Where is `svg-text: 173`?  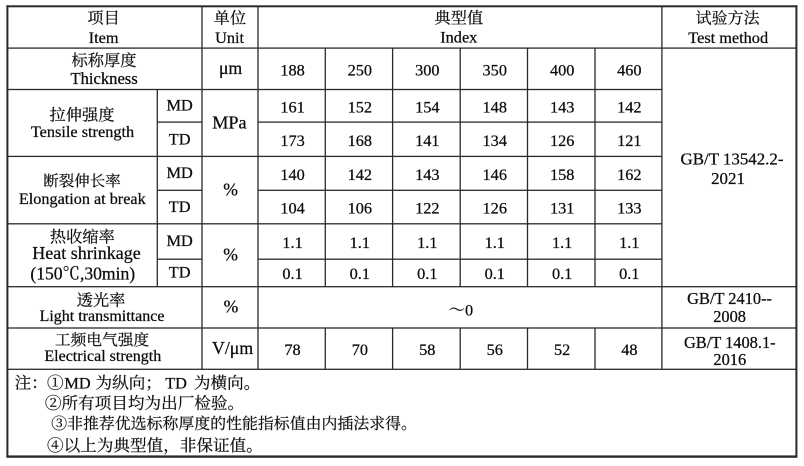 svg-text: 173 is located at coordinates (292, 140).